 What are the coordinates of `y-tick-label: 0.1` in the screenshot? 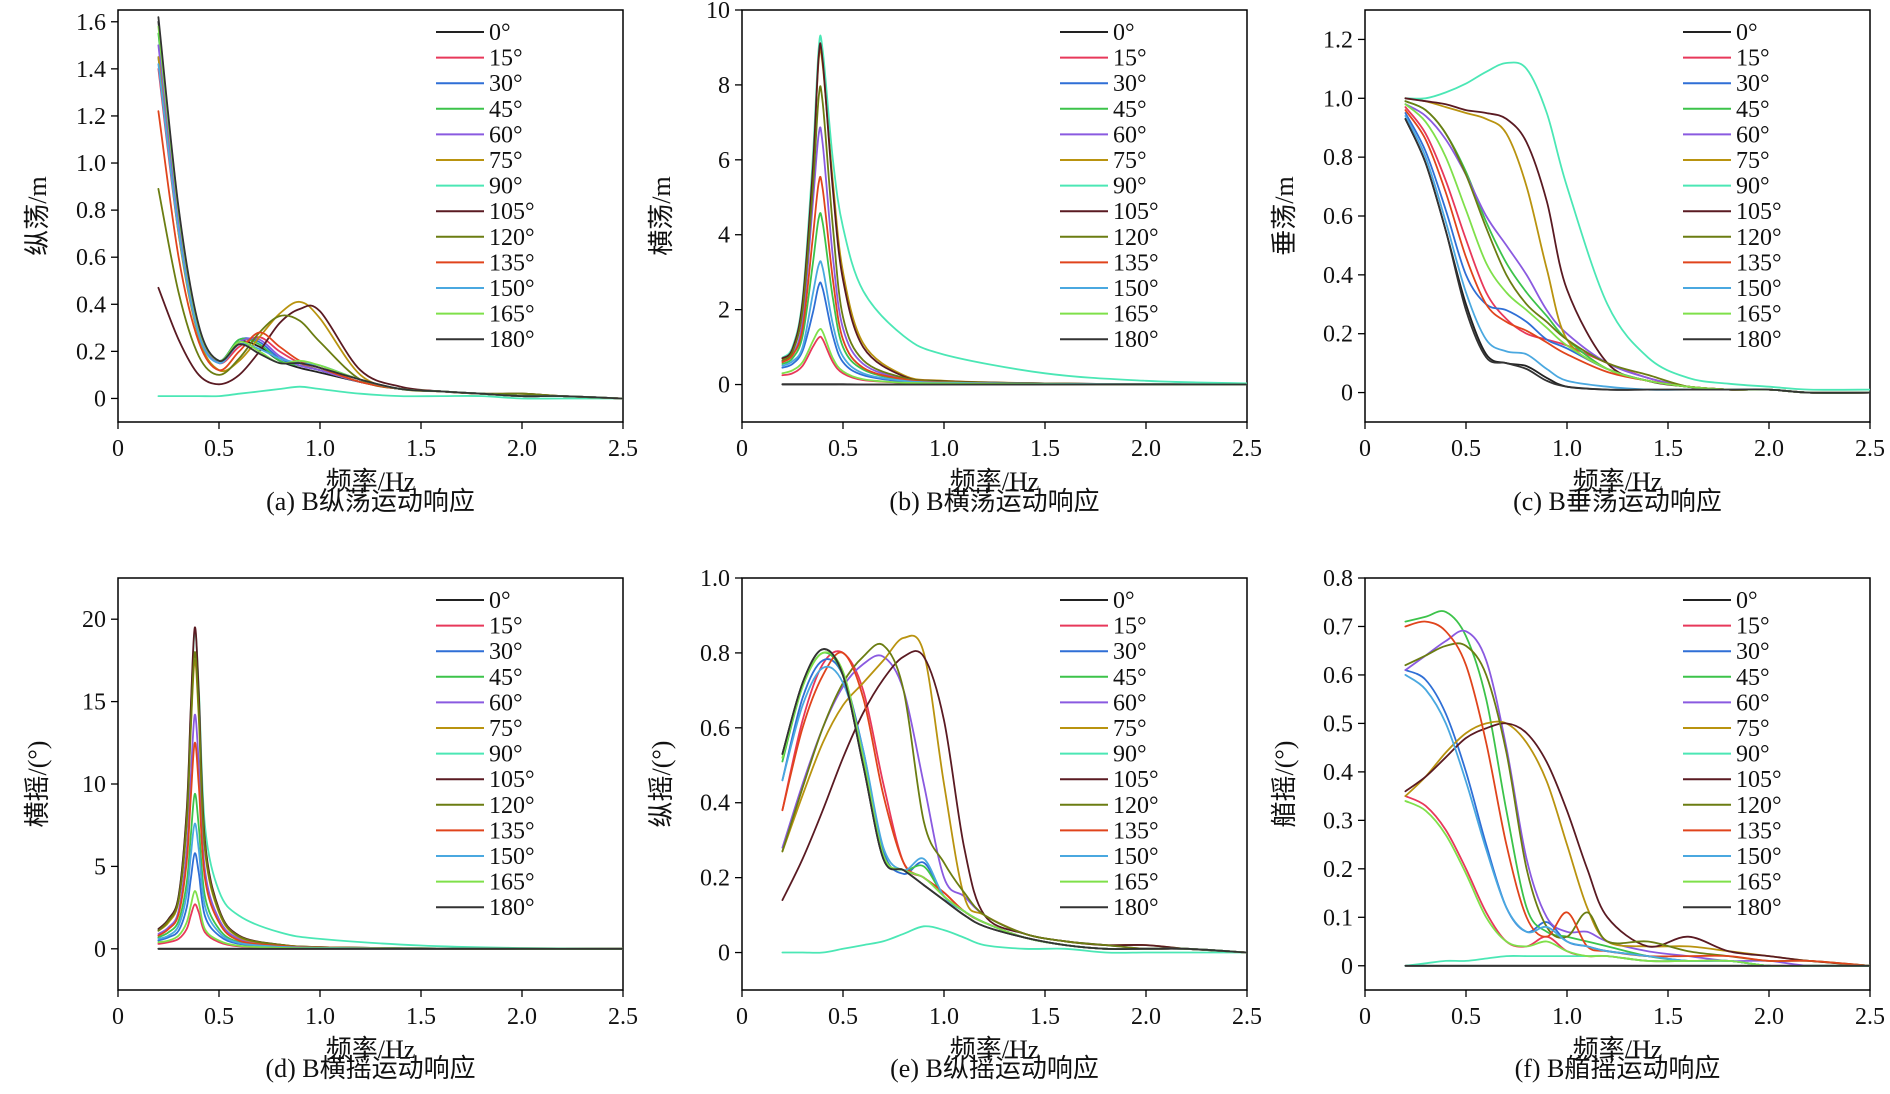 It's located at (1338, 918).